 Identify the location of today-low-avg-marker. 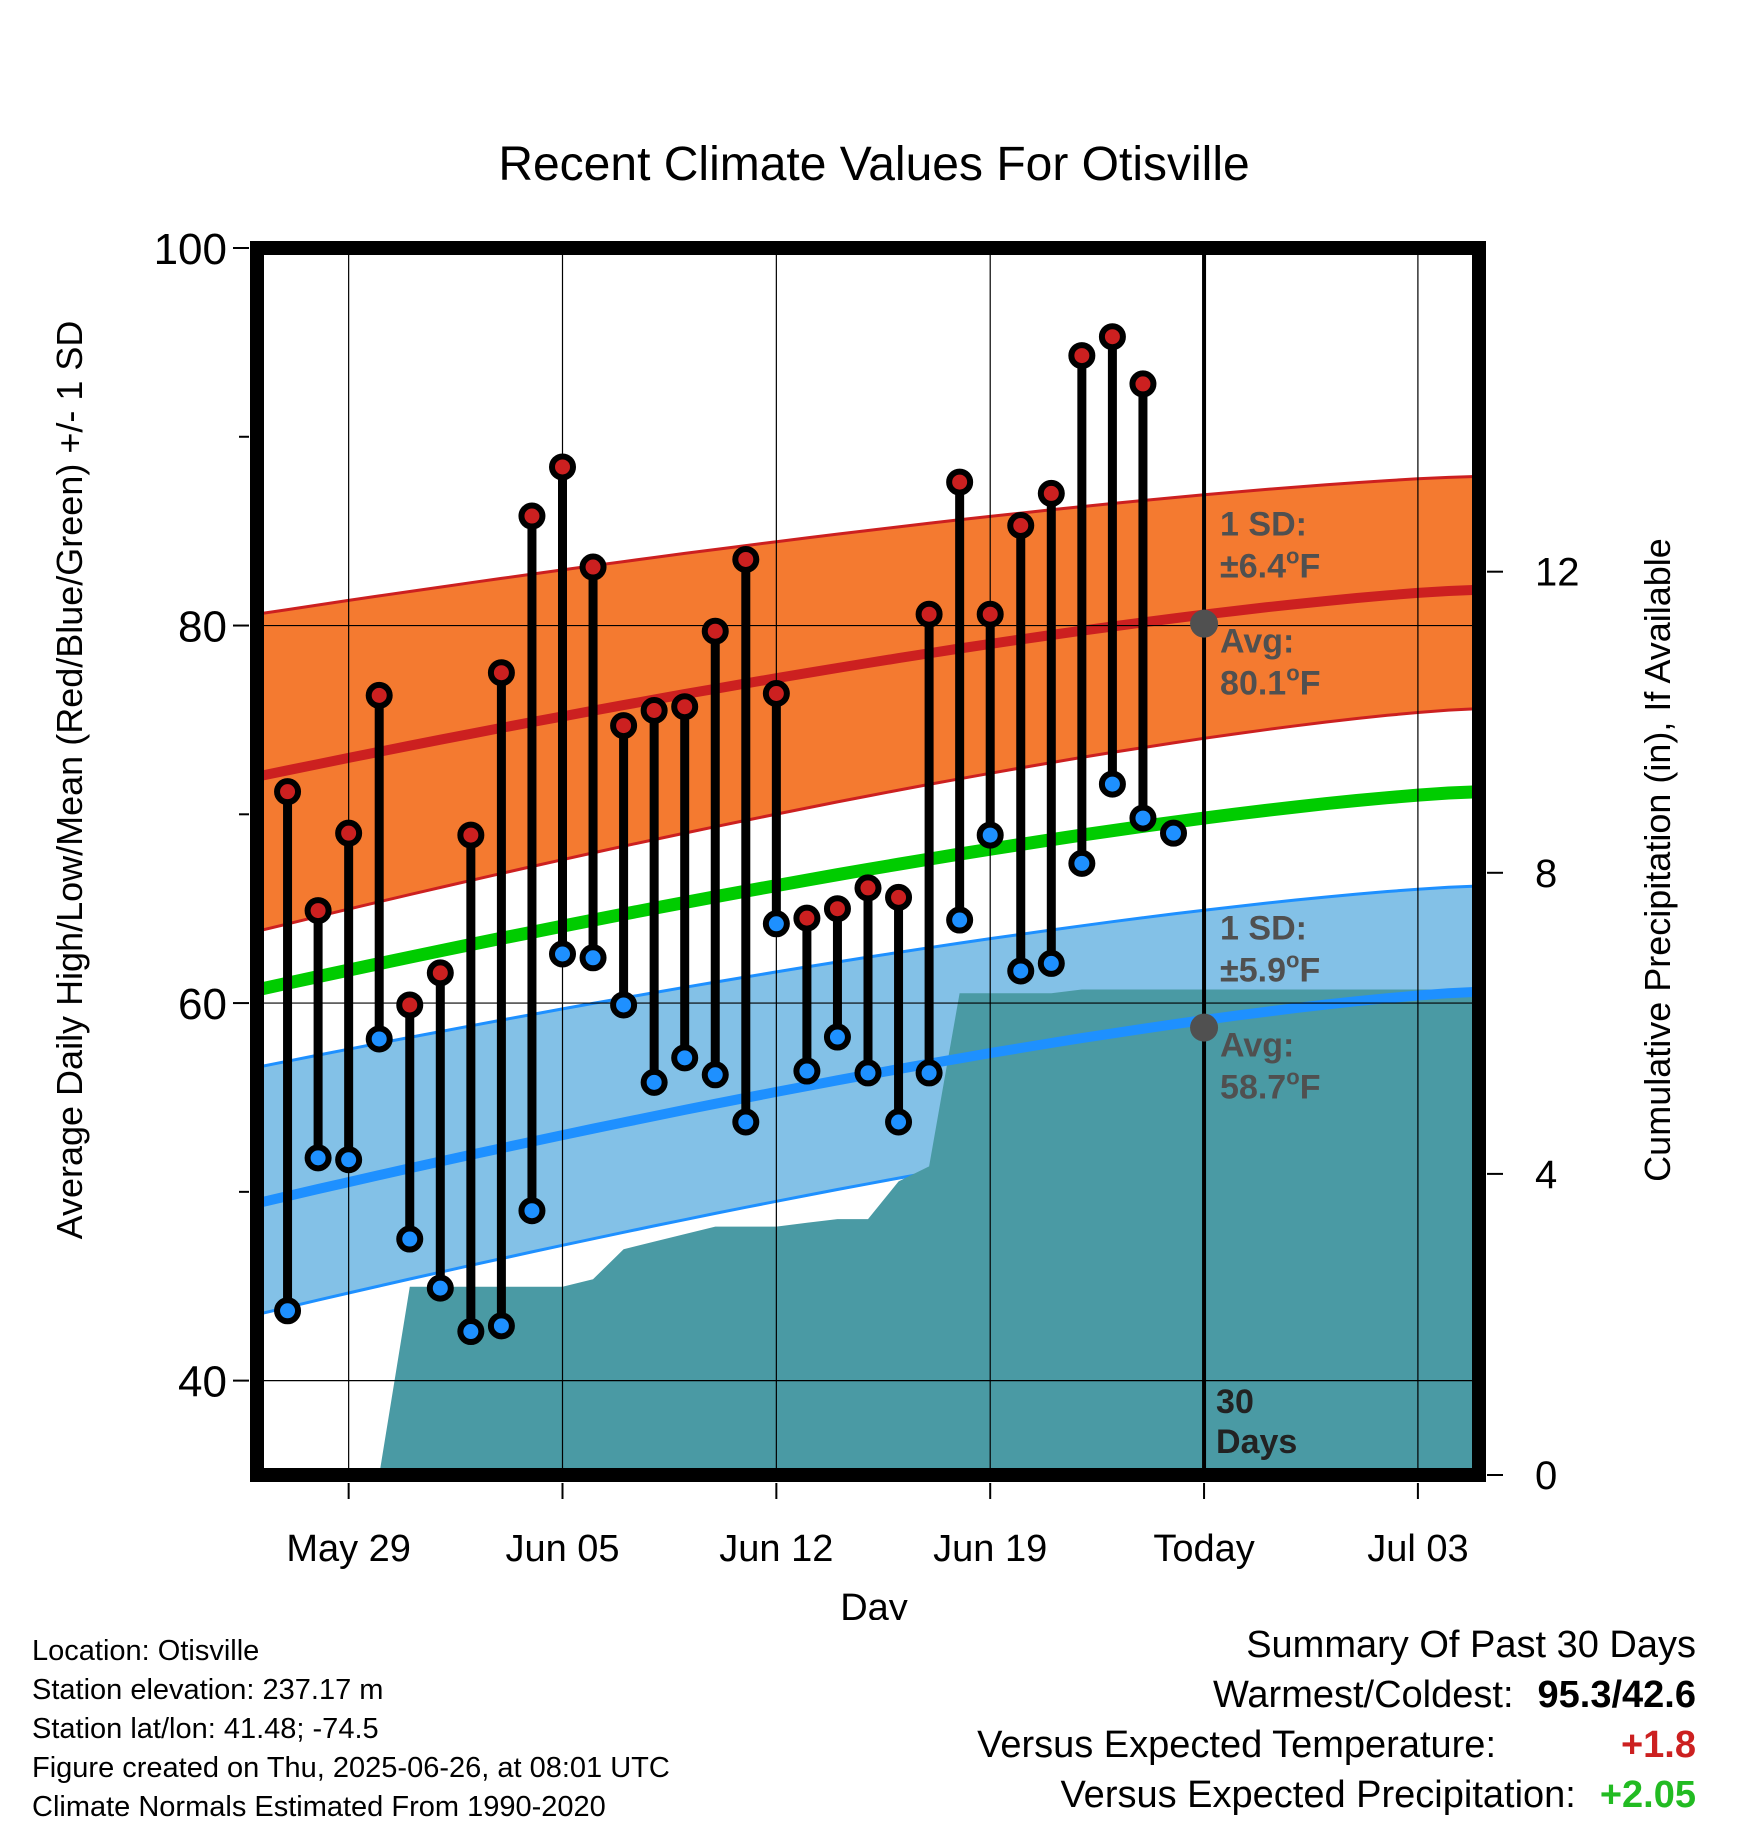
(1204, 1027).